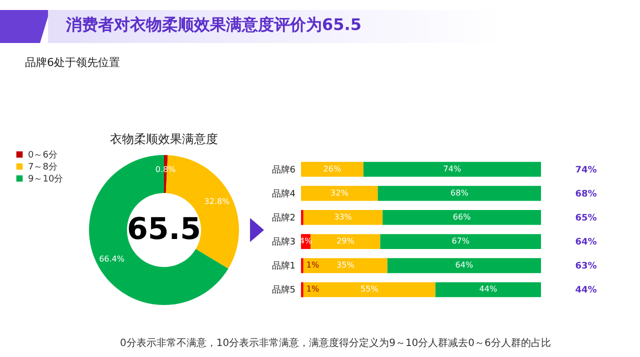  I want to click on data-label: 64%, so click(464, 265).